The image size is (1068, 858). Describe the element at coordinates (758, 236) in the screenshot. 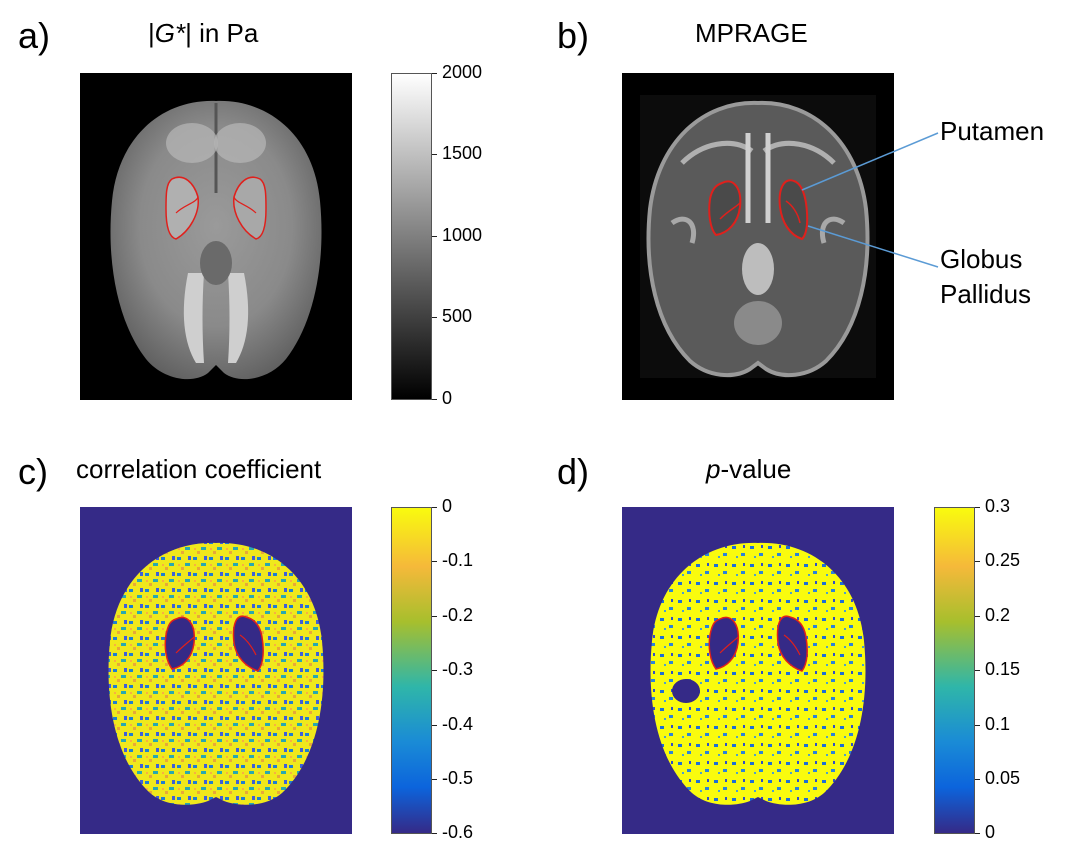

I see `mprage-image` at that location.